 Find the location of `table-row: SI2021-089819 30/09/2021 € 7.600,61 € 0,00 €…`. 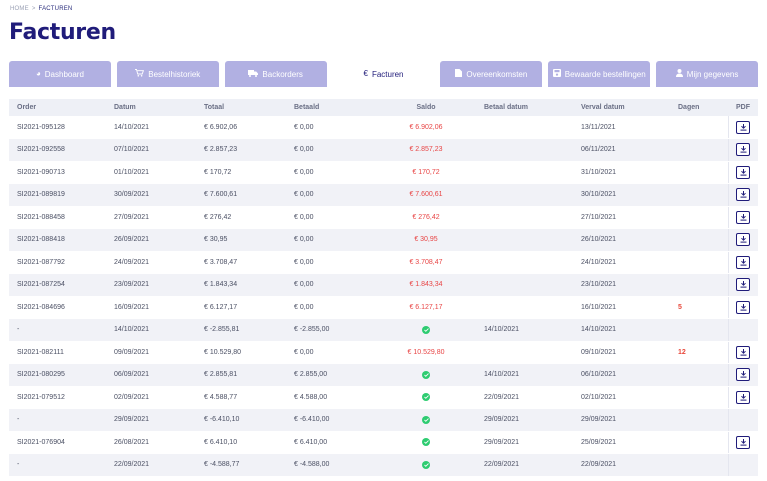

table-row: SI2021-089819 30/09/2021 € 7.600,61 € 0,00 €… is located at coordinates (383, 195).